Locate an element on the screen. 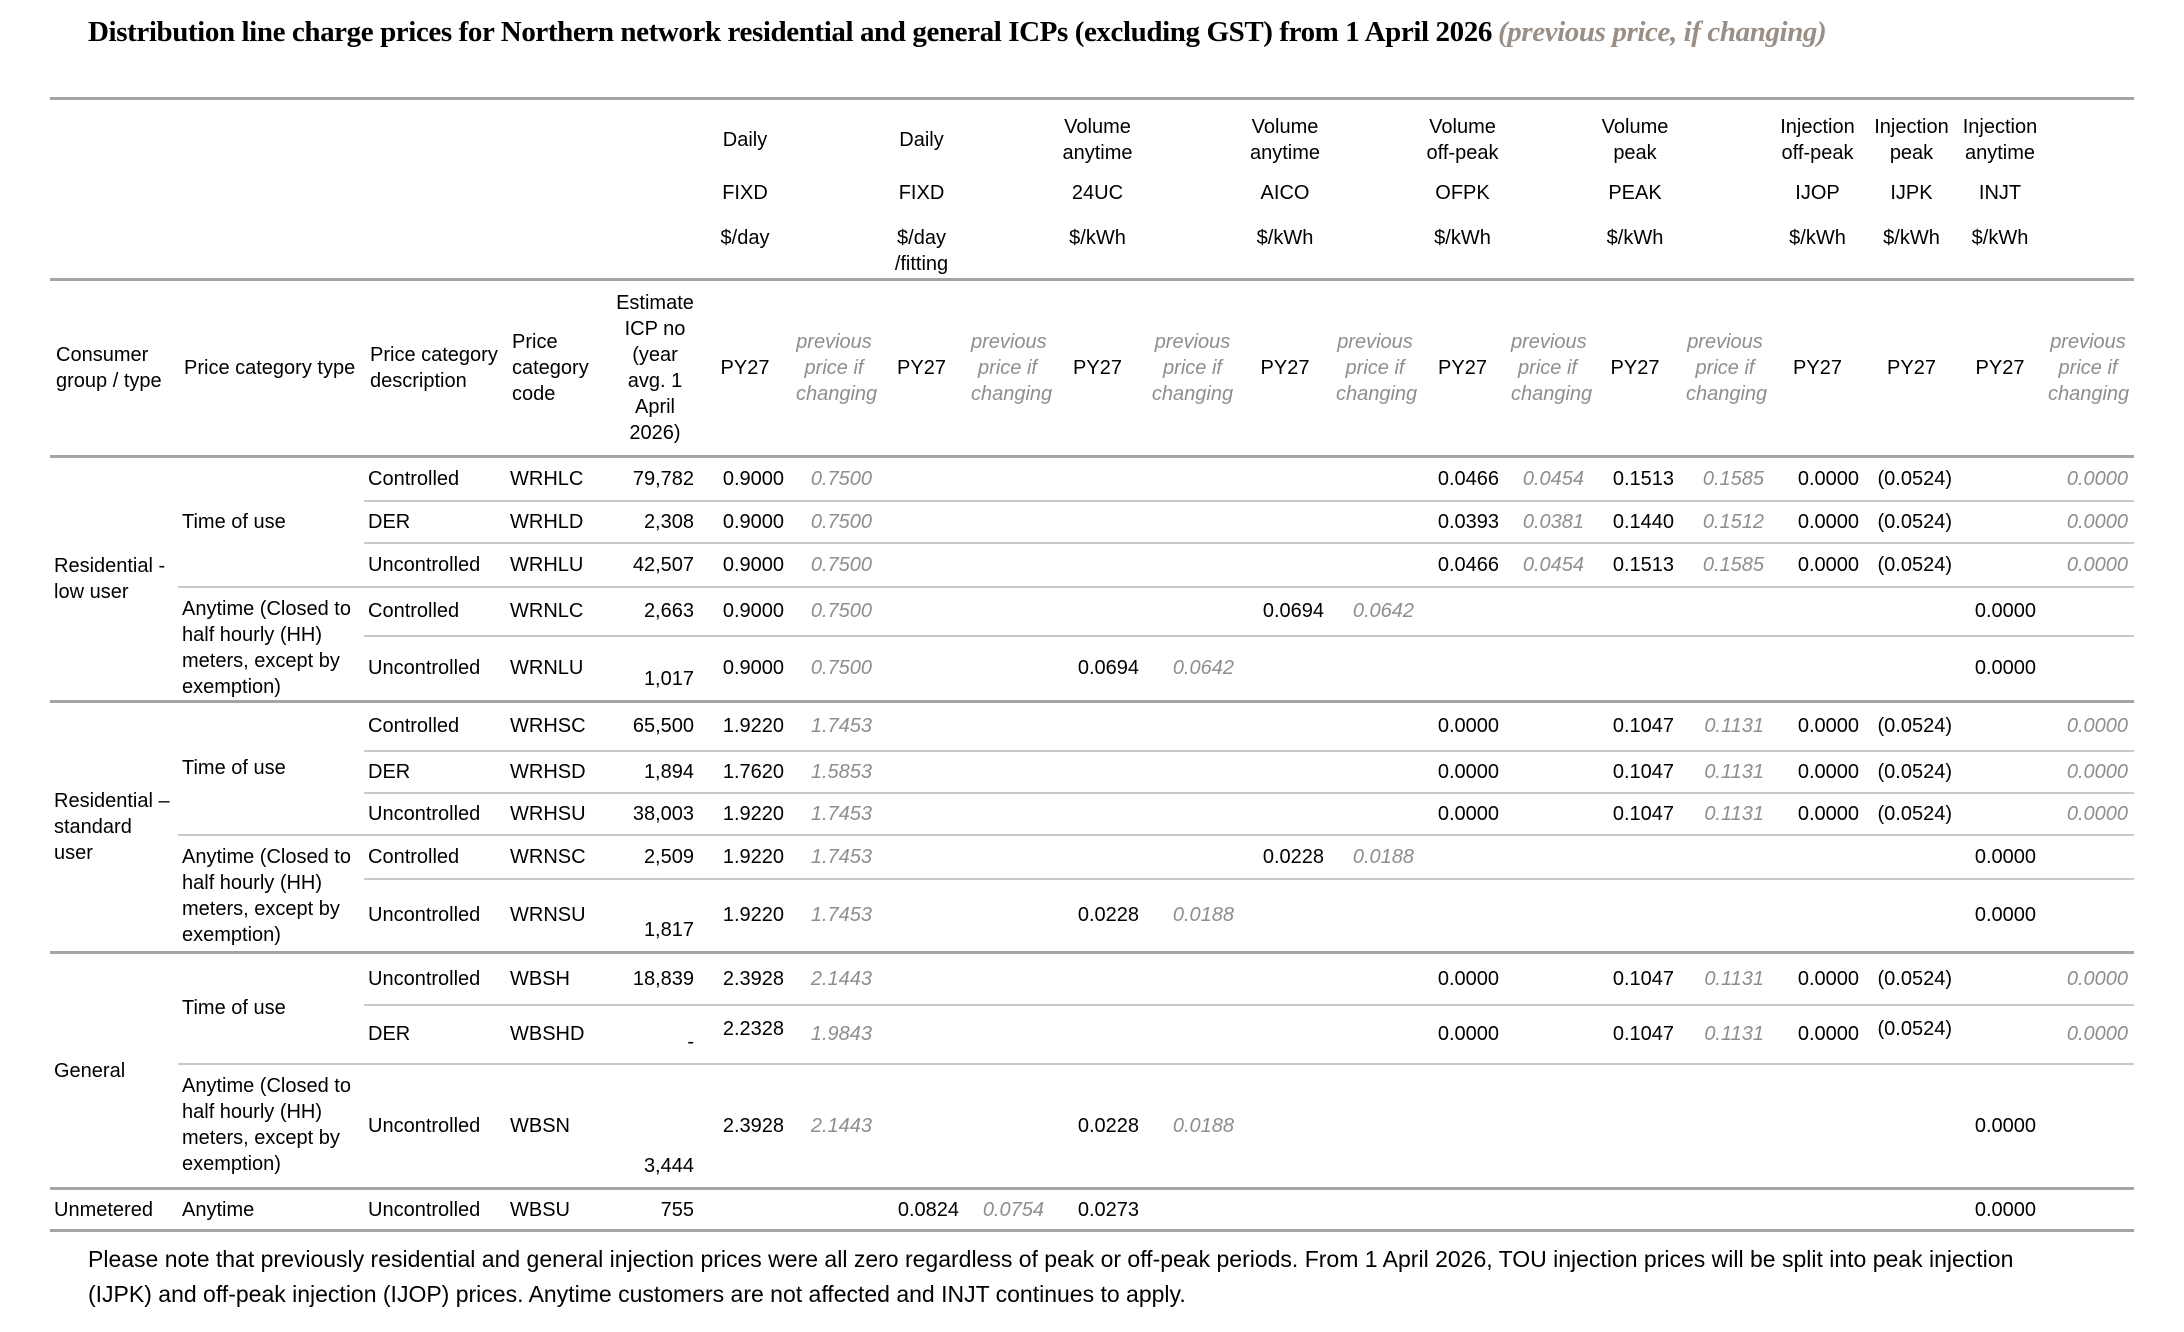  price-code-cell: WRHLC is located at coordinates (547, 478).